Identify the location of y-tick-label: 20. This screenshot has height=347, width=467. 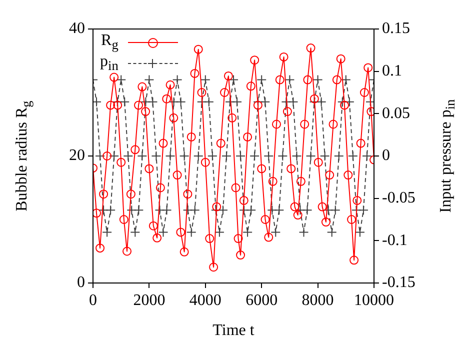
(77, 155).